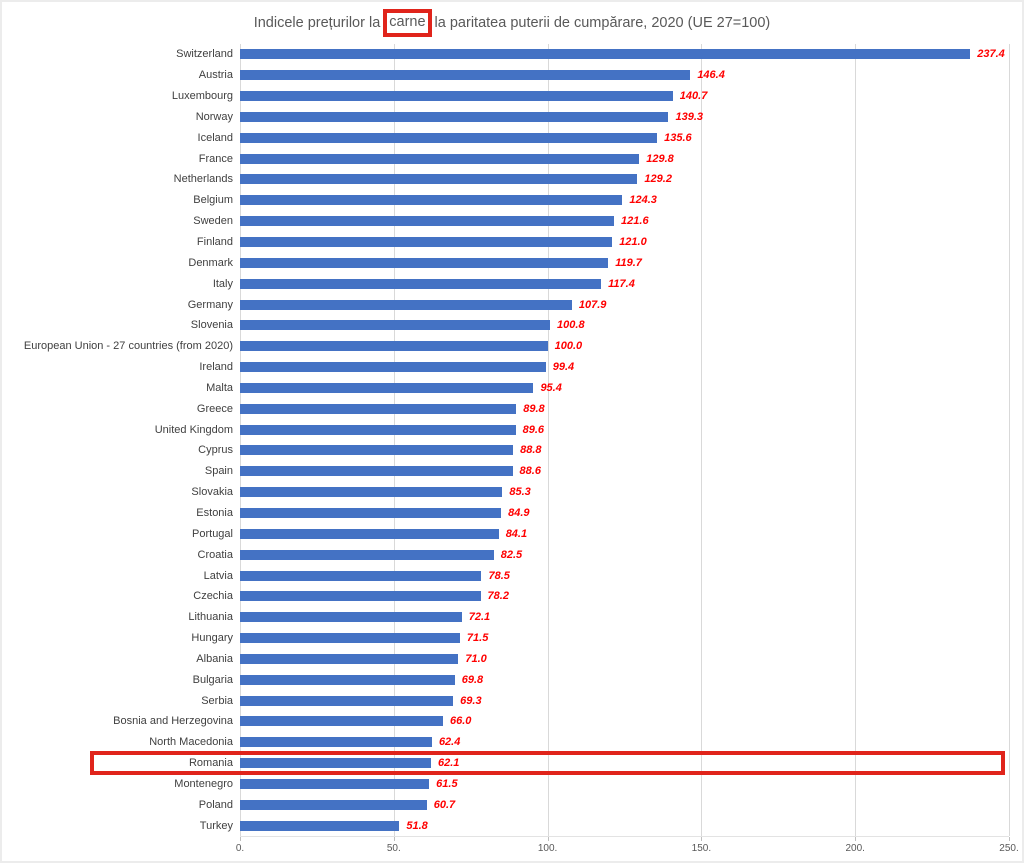 Image resolution: width=1024 pixels, height=863 pixels. I want to click on bar-plot: 129.2, so click(624, 179).